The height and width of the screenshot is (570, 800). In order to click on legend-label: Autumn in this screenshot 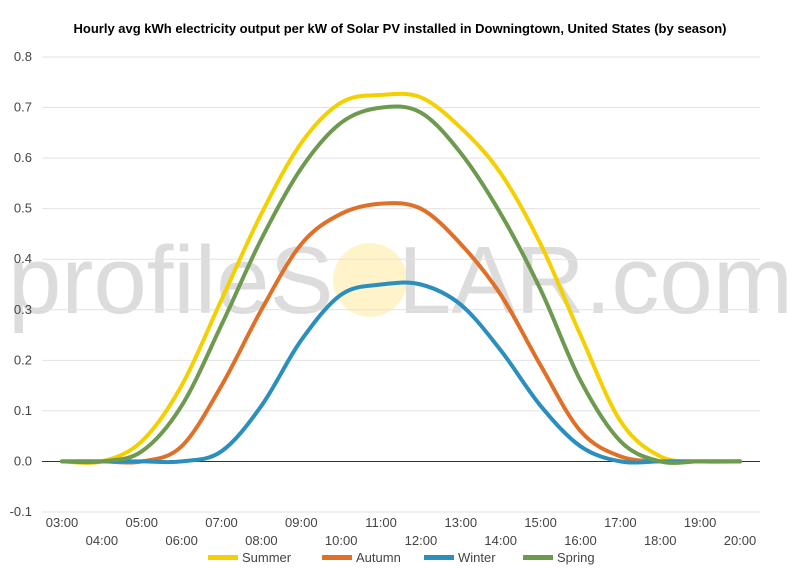, I will do `click(378, 557)`.